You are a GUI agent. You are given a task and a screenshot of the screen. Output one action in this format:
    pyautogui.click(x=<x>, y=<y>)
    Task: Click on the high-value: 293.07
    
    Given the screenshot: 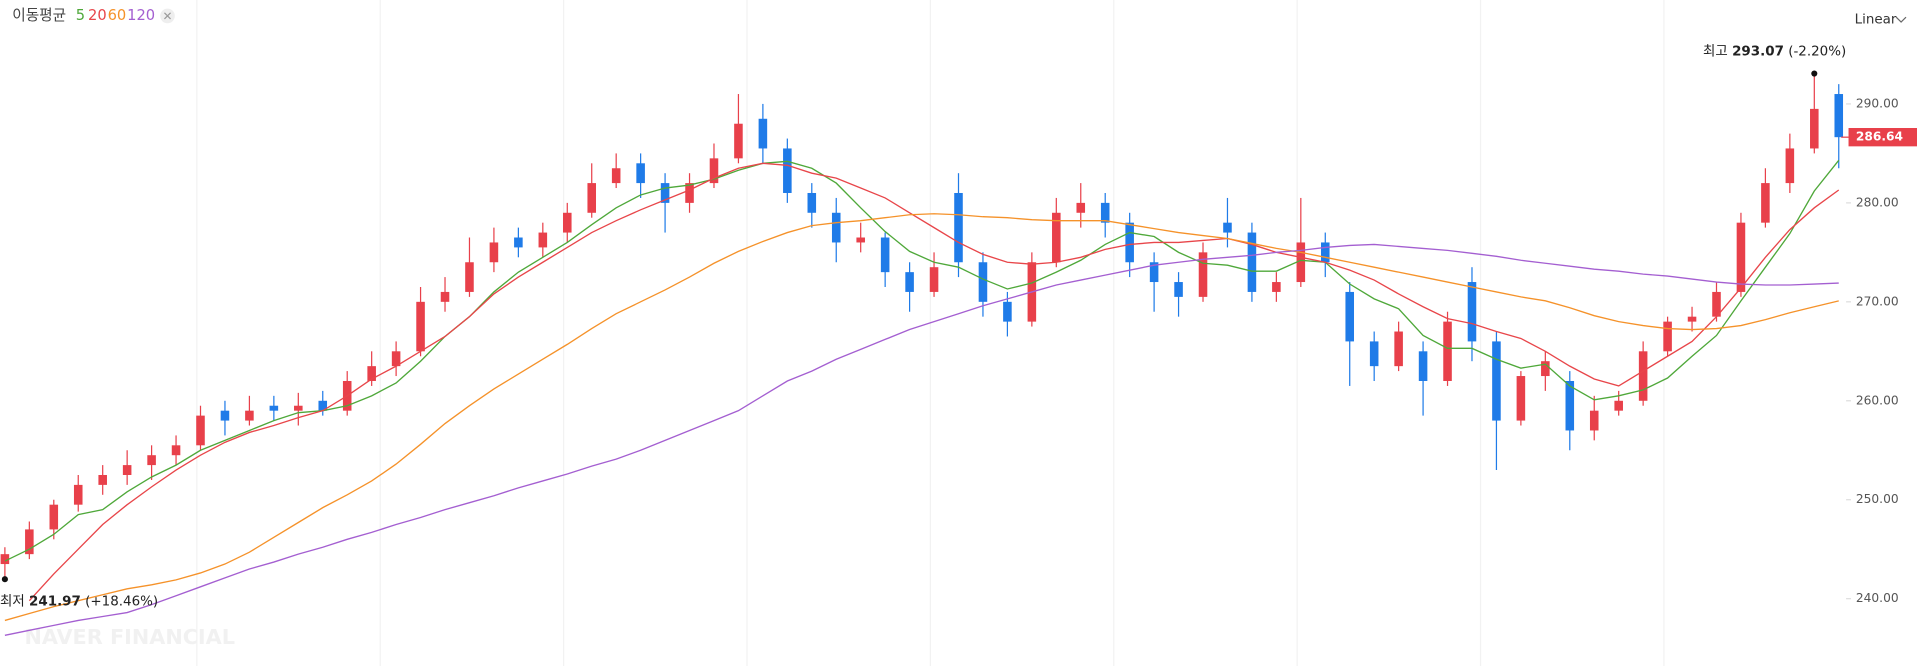 What is the action you would take?
    pyautogui.click(x=1758, y=51)
    